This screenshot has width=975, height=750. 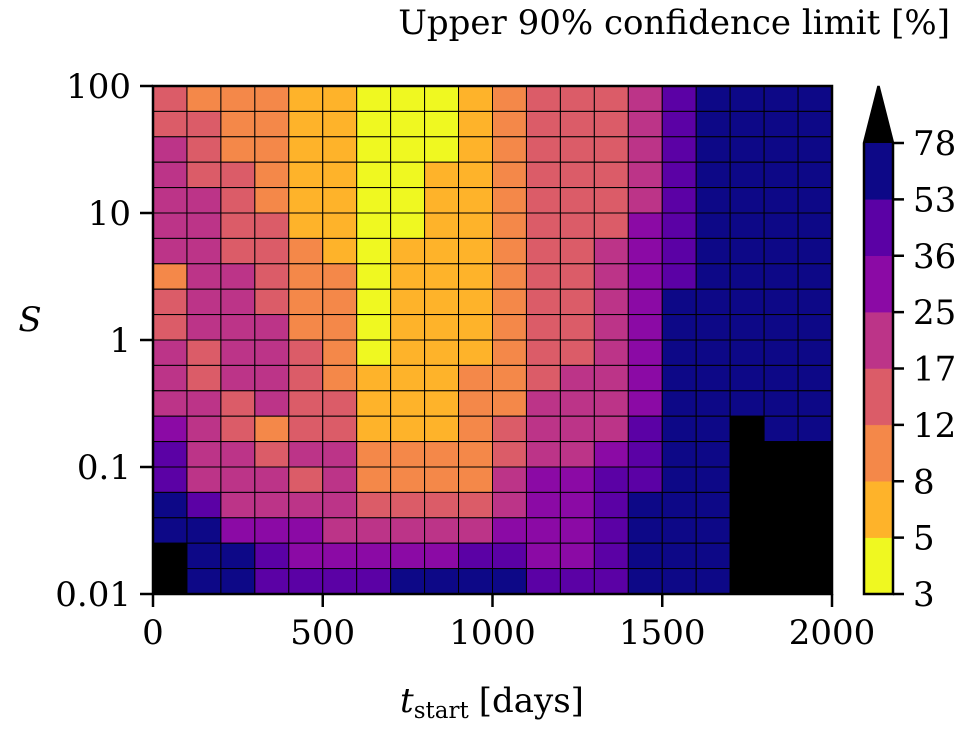 I want to click on colorbar-tick-label: 17, so click(x=934, y=370).